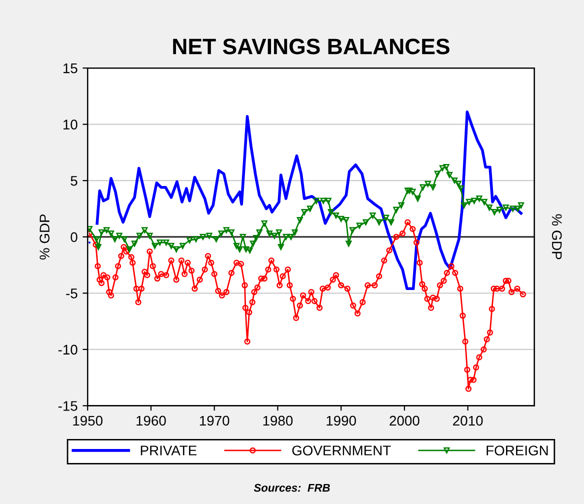  What do you see at coordinates (468, 421) in the screenshot?
I see `x-tick-label: 2010` at bounding box center [468, 421].